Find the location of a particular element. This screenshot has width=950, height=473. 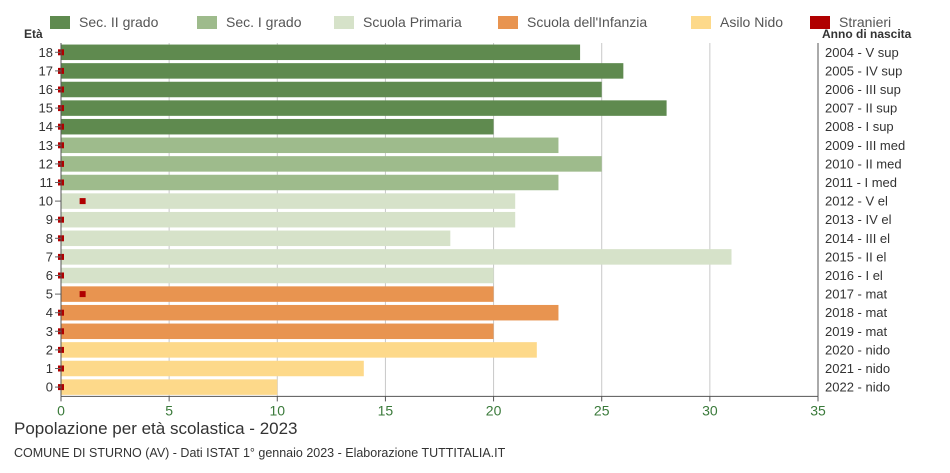

x-tick-label: 10 is located at coordinates (277, 410).